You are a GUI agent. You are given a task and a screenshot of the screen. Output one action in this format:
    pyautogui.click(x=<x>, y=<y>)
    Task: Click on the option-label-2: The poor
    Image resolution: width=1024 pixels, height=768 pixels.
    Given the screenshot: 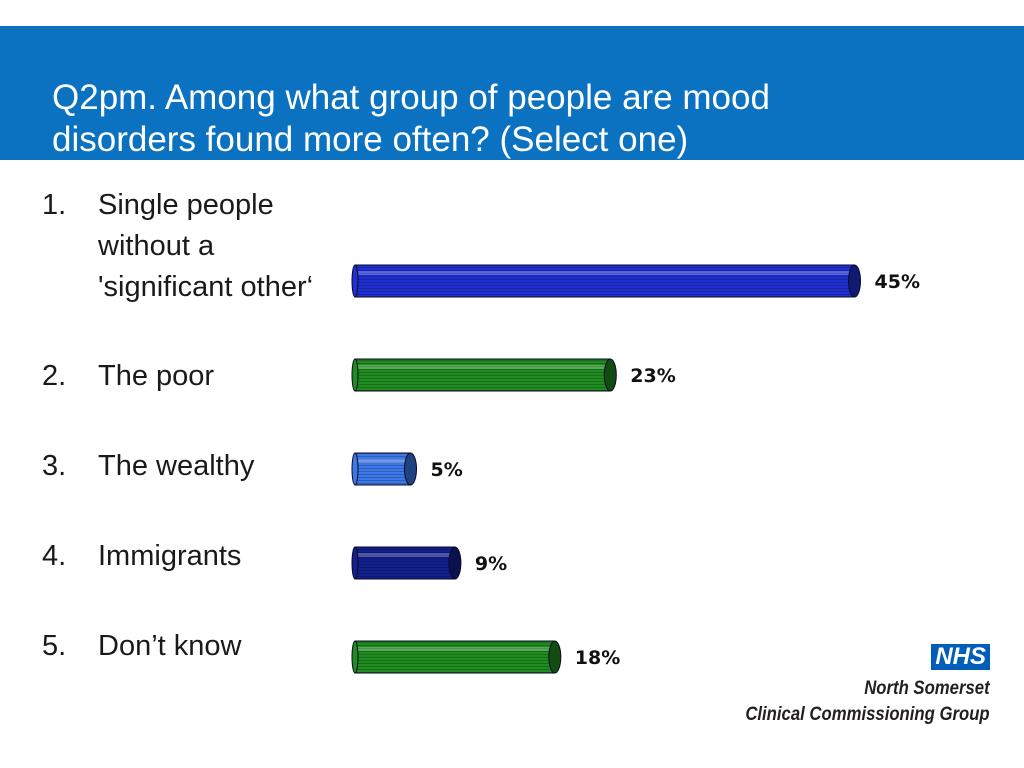 What is the action you would take?
    pyautogui.click(x=156, y=376)
    